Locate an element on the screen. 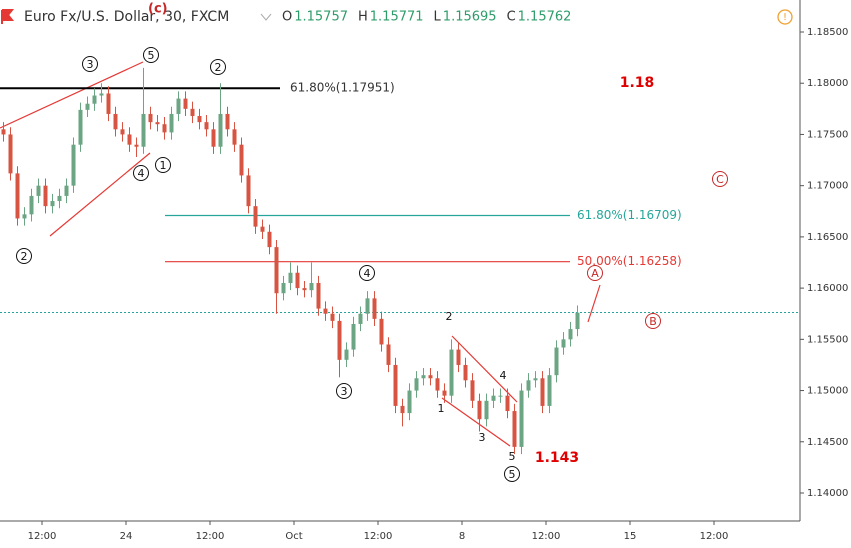 Image resolution: width=851 pixels, height=548 pixels. y-tick-label: 1.17500 is located at coordinates (827, 134).